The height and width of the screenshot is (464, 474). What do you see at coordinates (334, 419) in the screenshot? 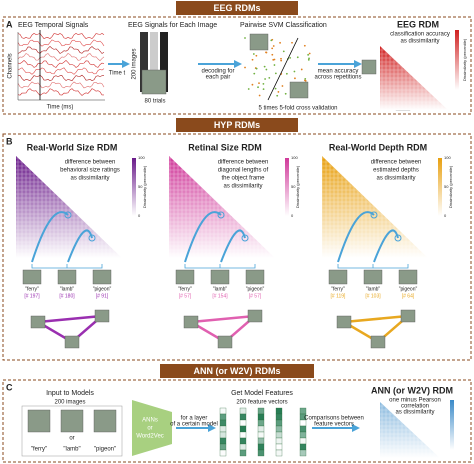
I see `text: Comparisons between` at bounding box center [334, 419].